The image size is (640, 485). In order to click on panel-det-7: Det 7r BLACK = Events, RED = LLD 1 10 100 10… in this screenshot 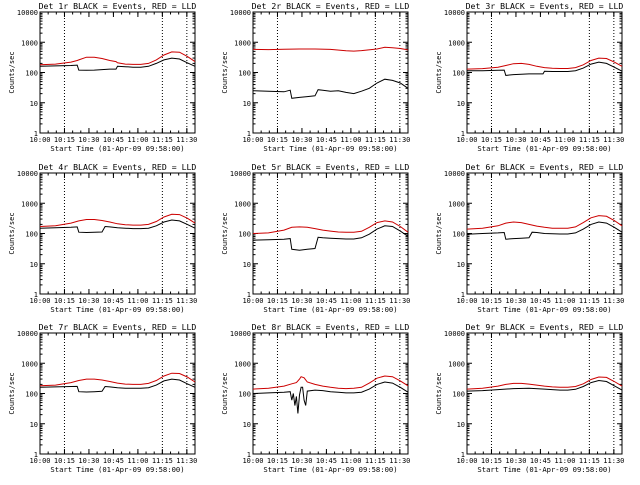, I will do `click(102, 398)`.